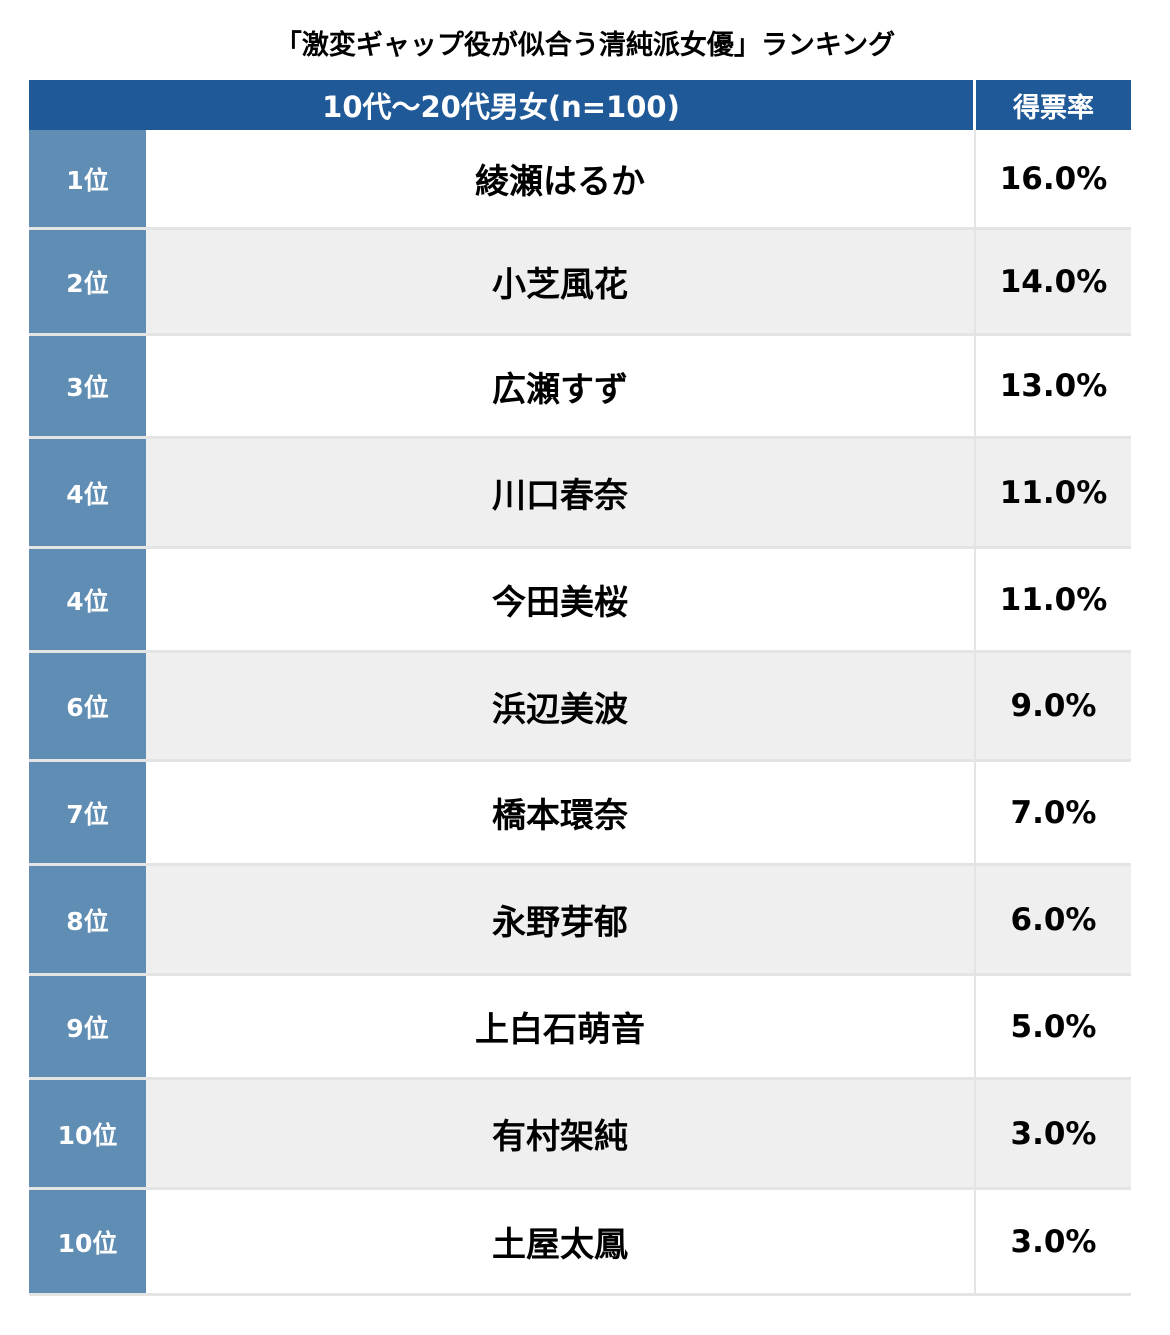 The image size is (1170, 1335). I want to click on table-row: 9位 上白石萌音 5.0%, so click(580, 1028).